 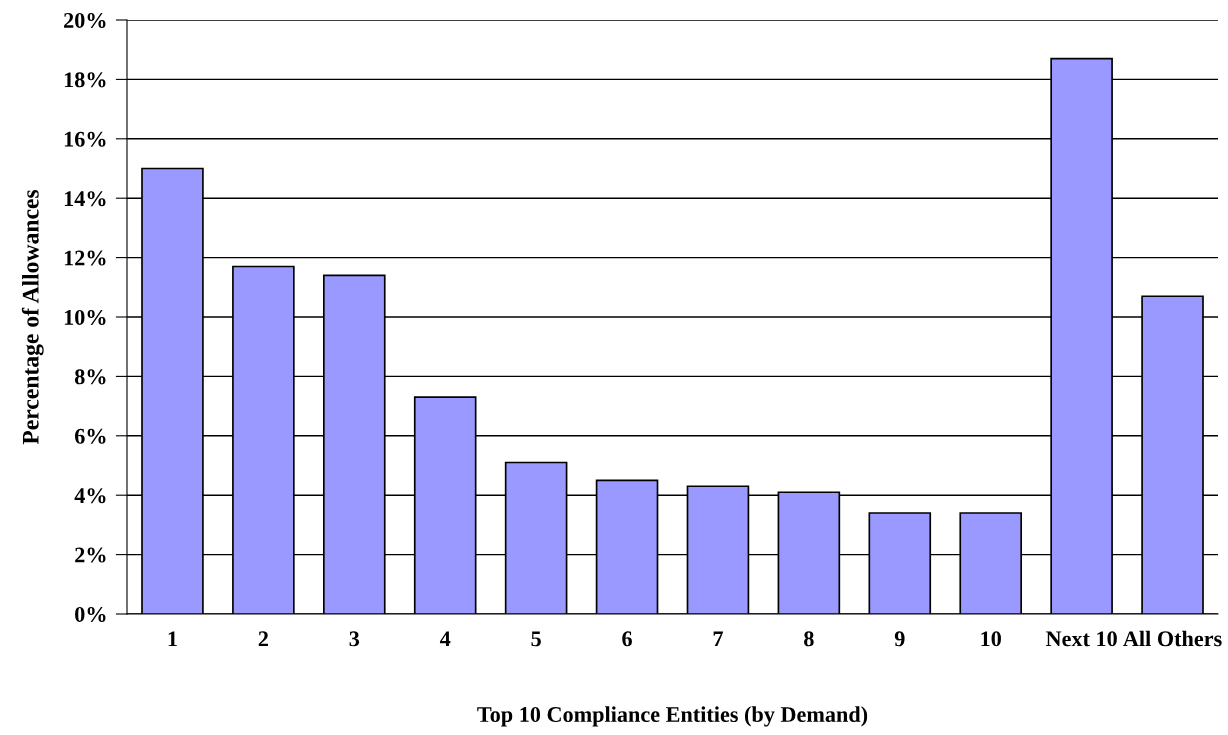 What do you see at coordinates (809, 639) in the screenshot?
I see `x-tick-label: 8` at bounding box center [809, 639].